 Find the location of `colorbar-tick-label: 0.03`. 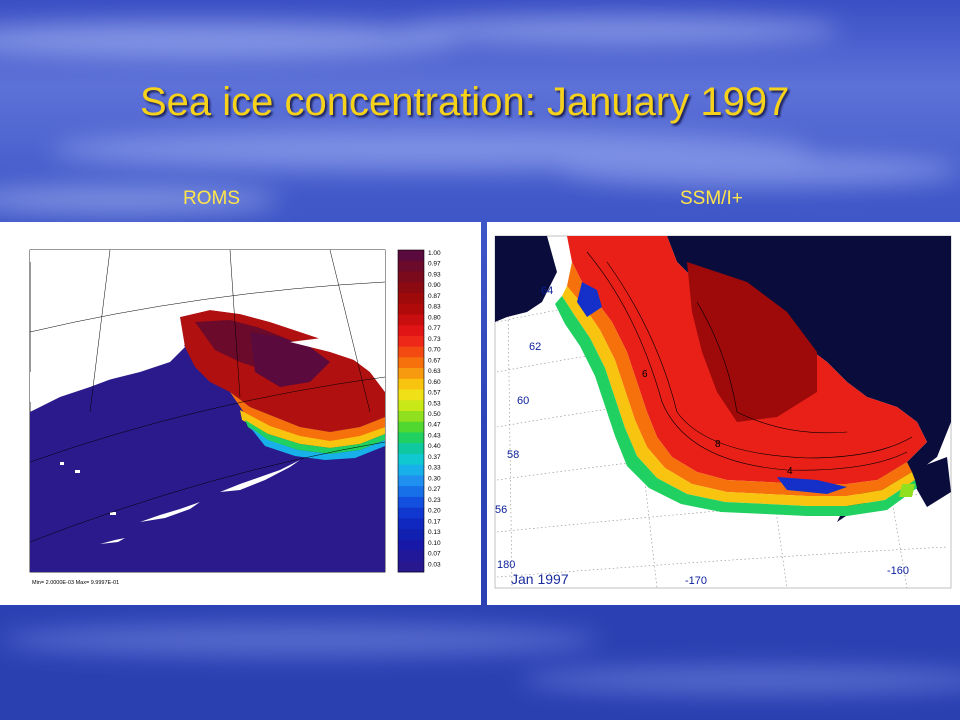

colorbar-tick-label: 0.03 is located at coordinates (434, 564).